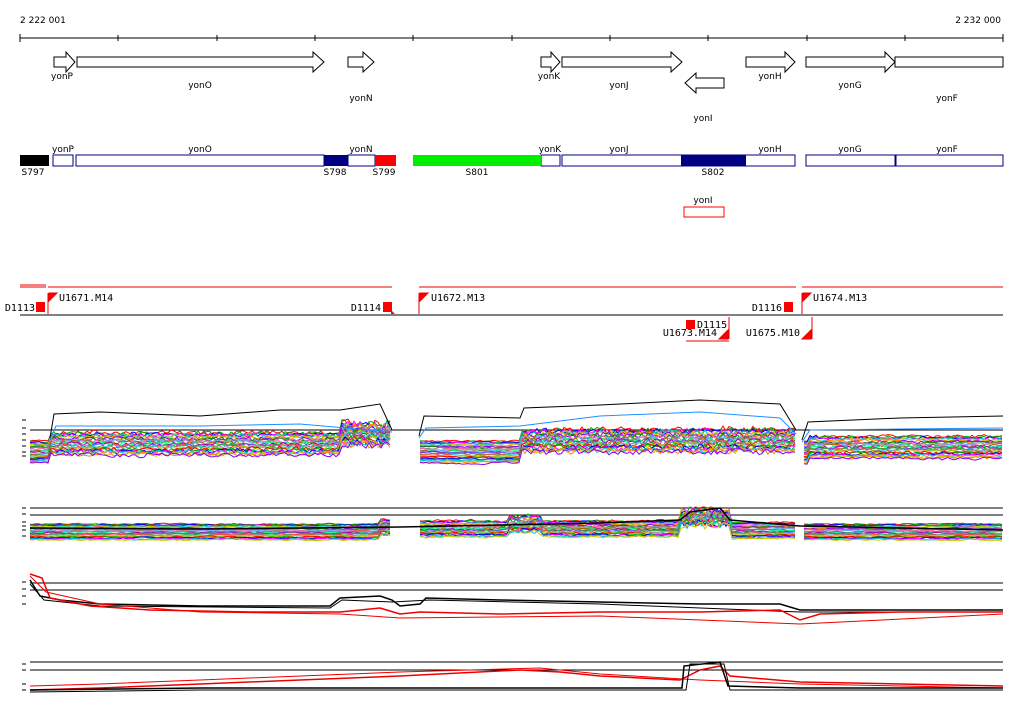 The width and height of the screenshot is (1024, 714). Describe the element at coordinates (360, 99) in the screenshot. I see `gene-label: yonN` at that location.